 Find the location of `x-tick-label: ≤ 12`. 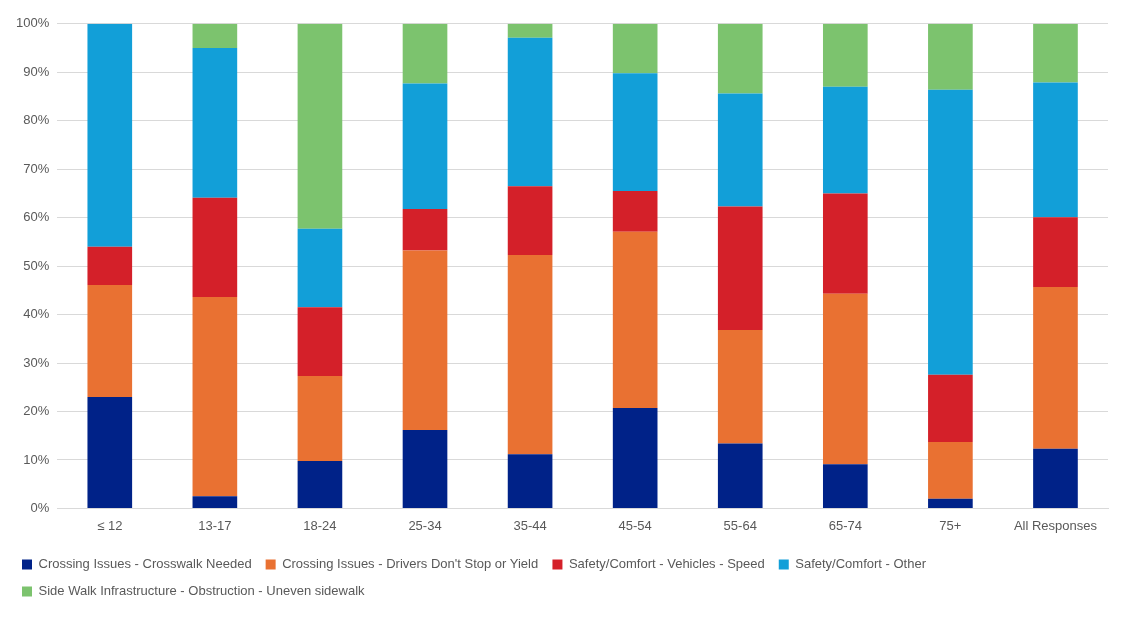

x-tick-label: ≤ 12 is located at coordinates (110, 525).